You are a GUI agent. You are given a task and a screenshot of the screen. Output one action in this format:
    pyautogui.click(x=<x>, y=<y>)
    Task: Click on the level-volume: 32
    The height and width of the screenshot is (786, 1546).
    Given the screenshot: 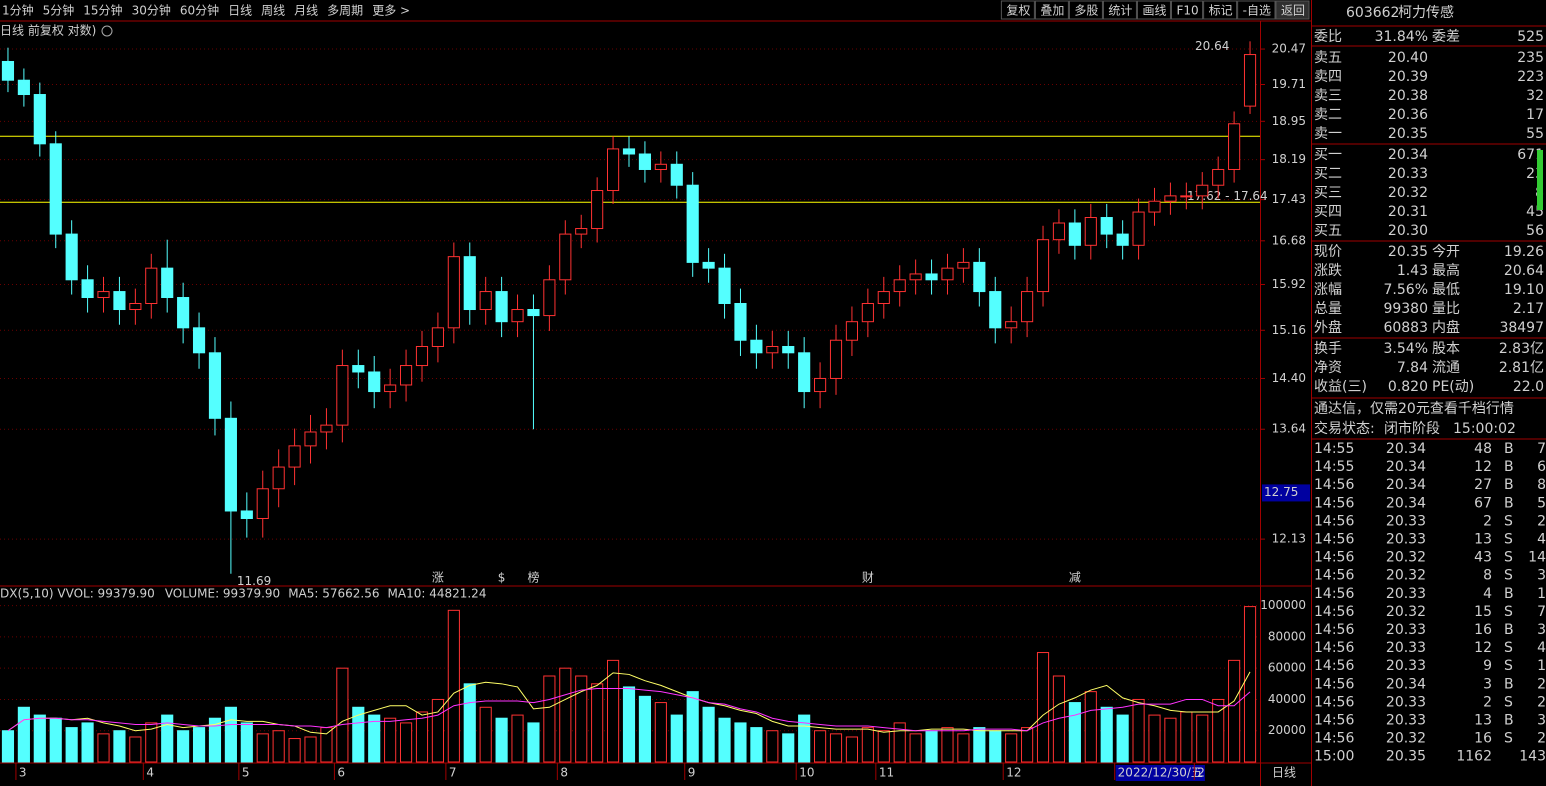 What is the action you would take?
    pyautogui.click(x=1535, y=96)
    